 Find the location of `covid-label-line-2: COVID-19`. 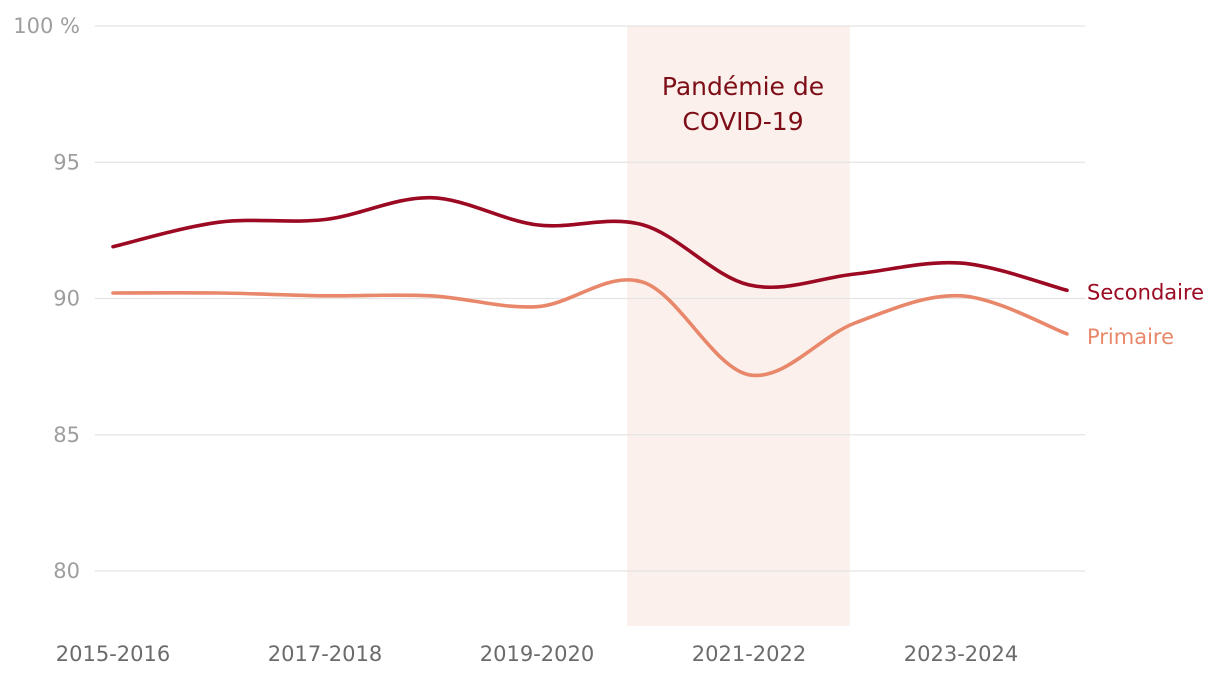

covid-label-line-2: COVID-19 is located at coordinates (742, 121).